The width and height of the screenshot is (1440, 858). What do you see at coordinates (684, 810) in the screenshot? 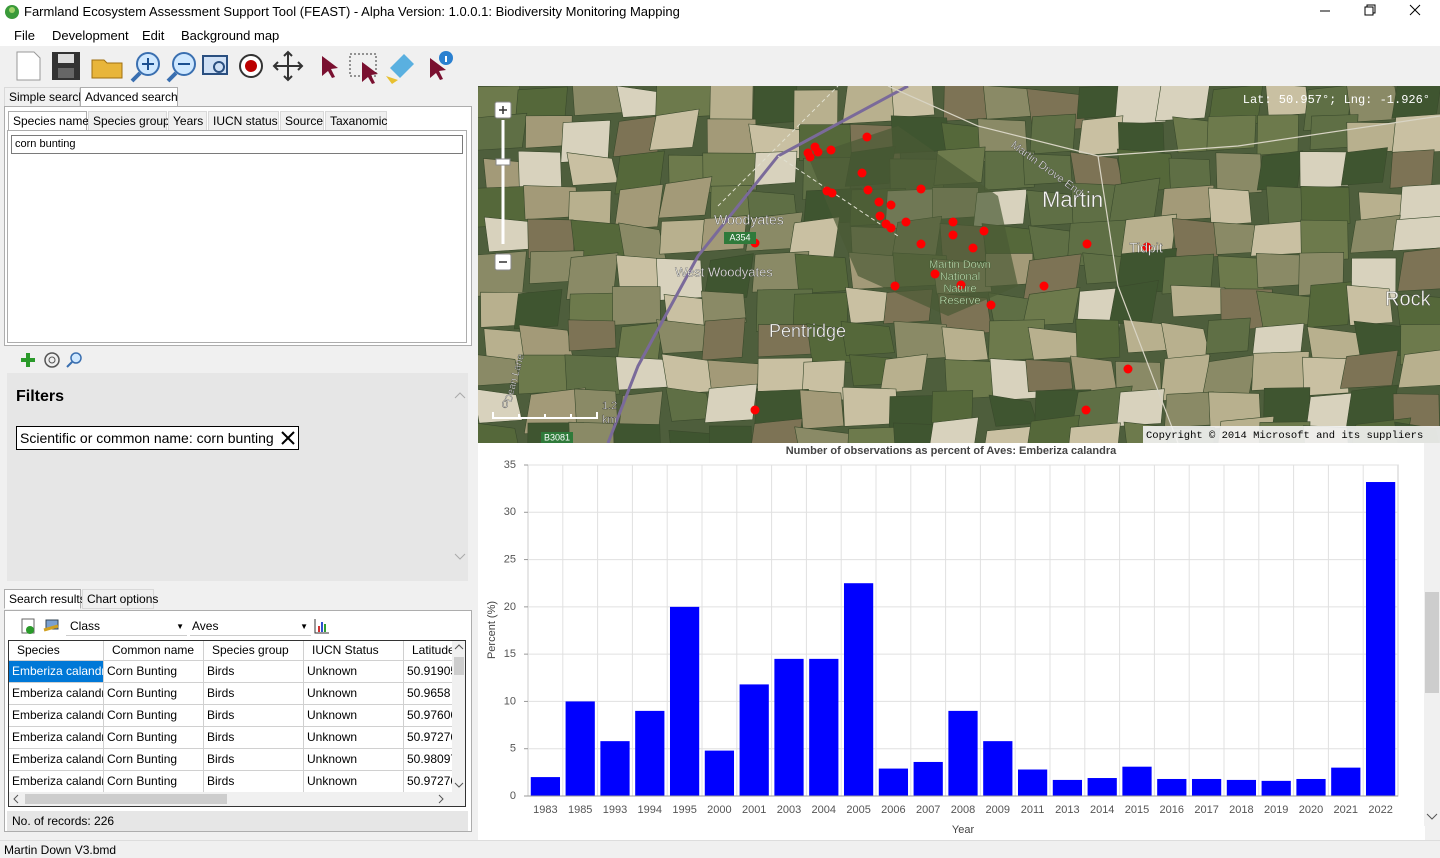
I see `x-tick-label: 1995` at bounding box center [684, 810].